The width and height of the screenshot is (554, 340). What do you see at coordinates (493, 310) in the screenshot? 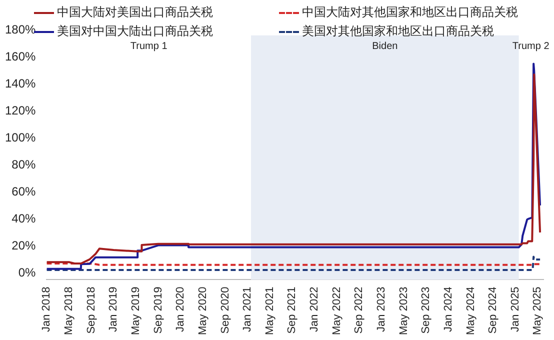
I see `x-tick-label: Sep 2024` at bounding box center [493, 310].